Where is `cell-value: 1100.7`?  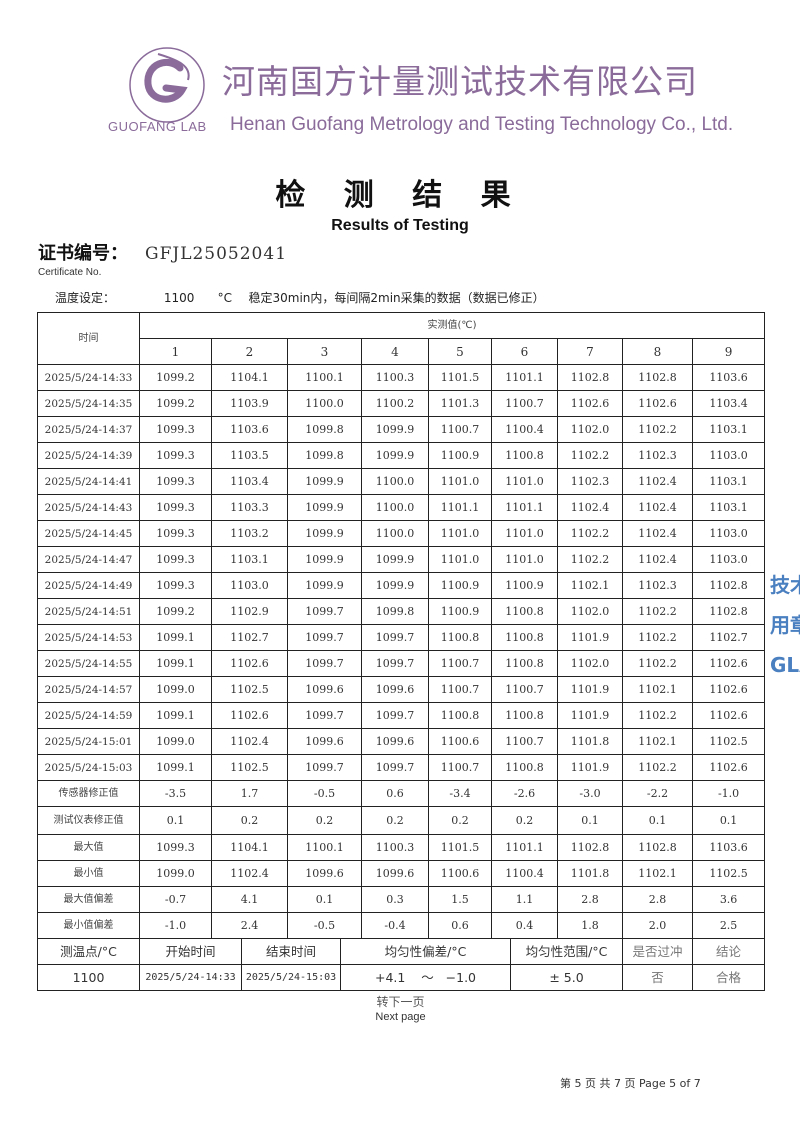 cell-value: 1100.7 is located at coordinates (524, 403).